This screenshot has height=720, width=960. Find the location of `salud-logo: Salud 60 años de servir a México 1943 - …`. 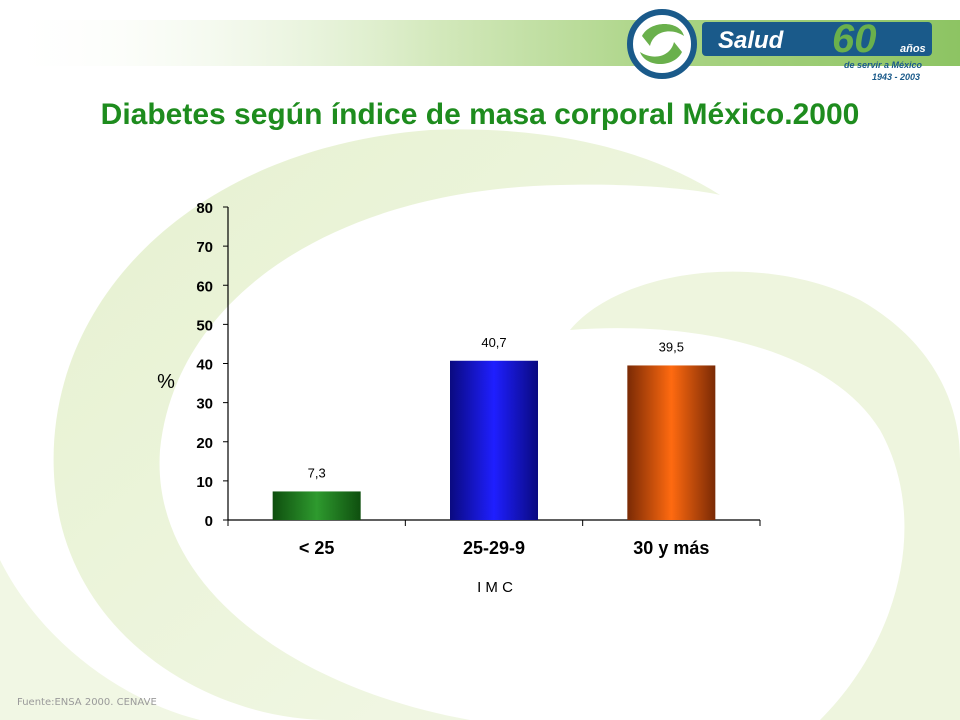

salud-logo: Salud 60 años de servir a México 1943 - … is located at coordinates (779, 45).